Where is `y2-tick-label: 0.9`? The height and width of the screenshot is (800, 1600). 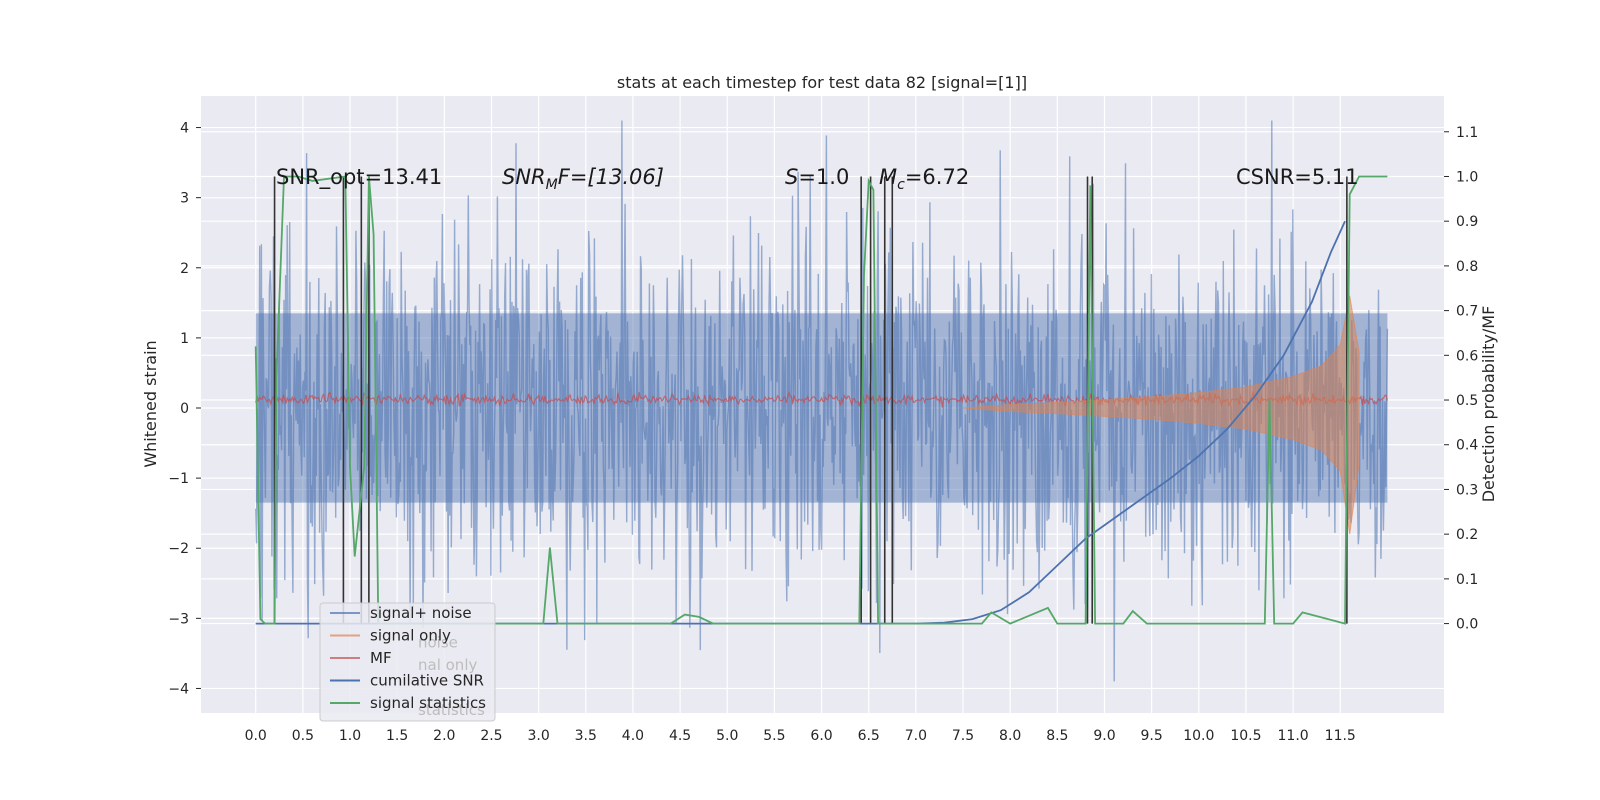
y2-tick-label: 0.9 is located at coordinates (1467, 222).